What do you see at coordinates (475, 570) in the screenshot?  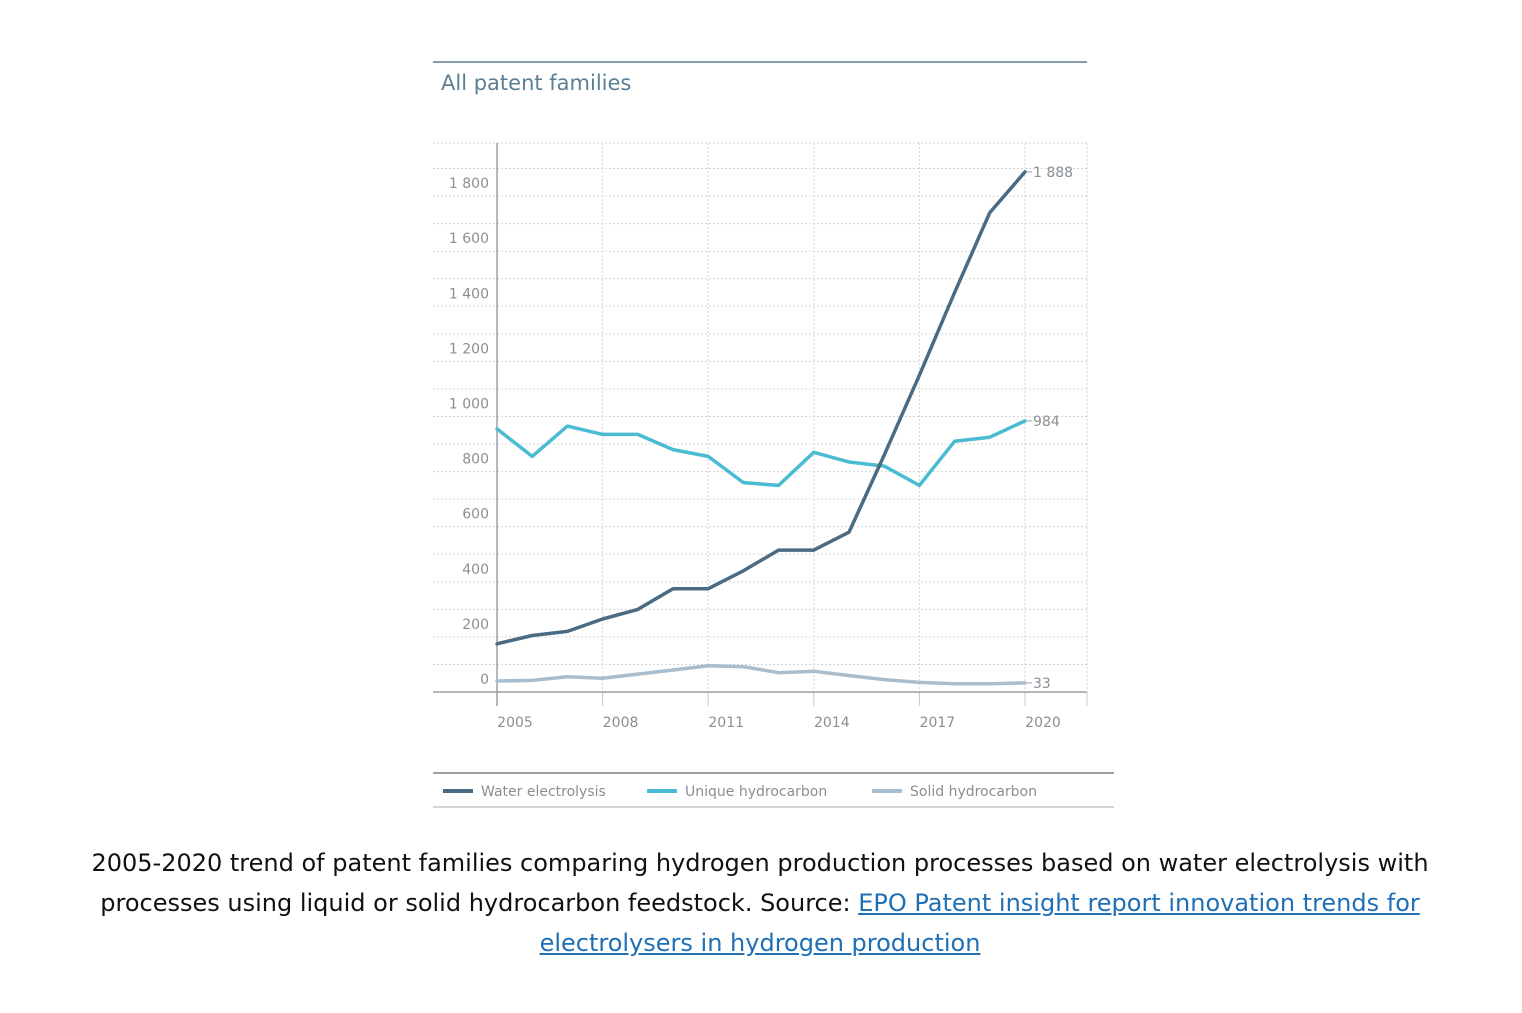 I see `y-tick-label: 400` at bounding box center [475, 570].